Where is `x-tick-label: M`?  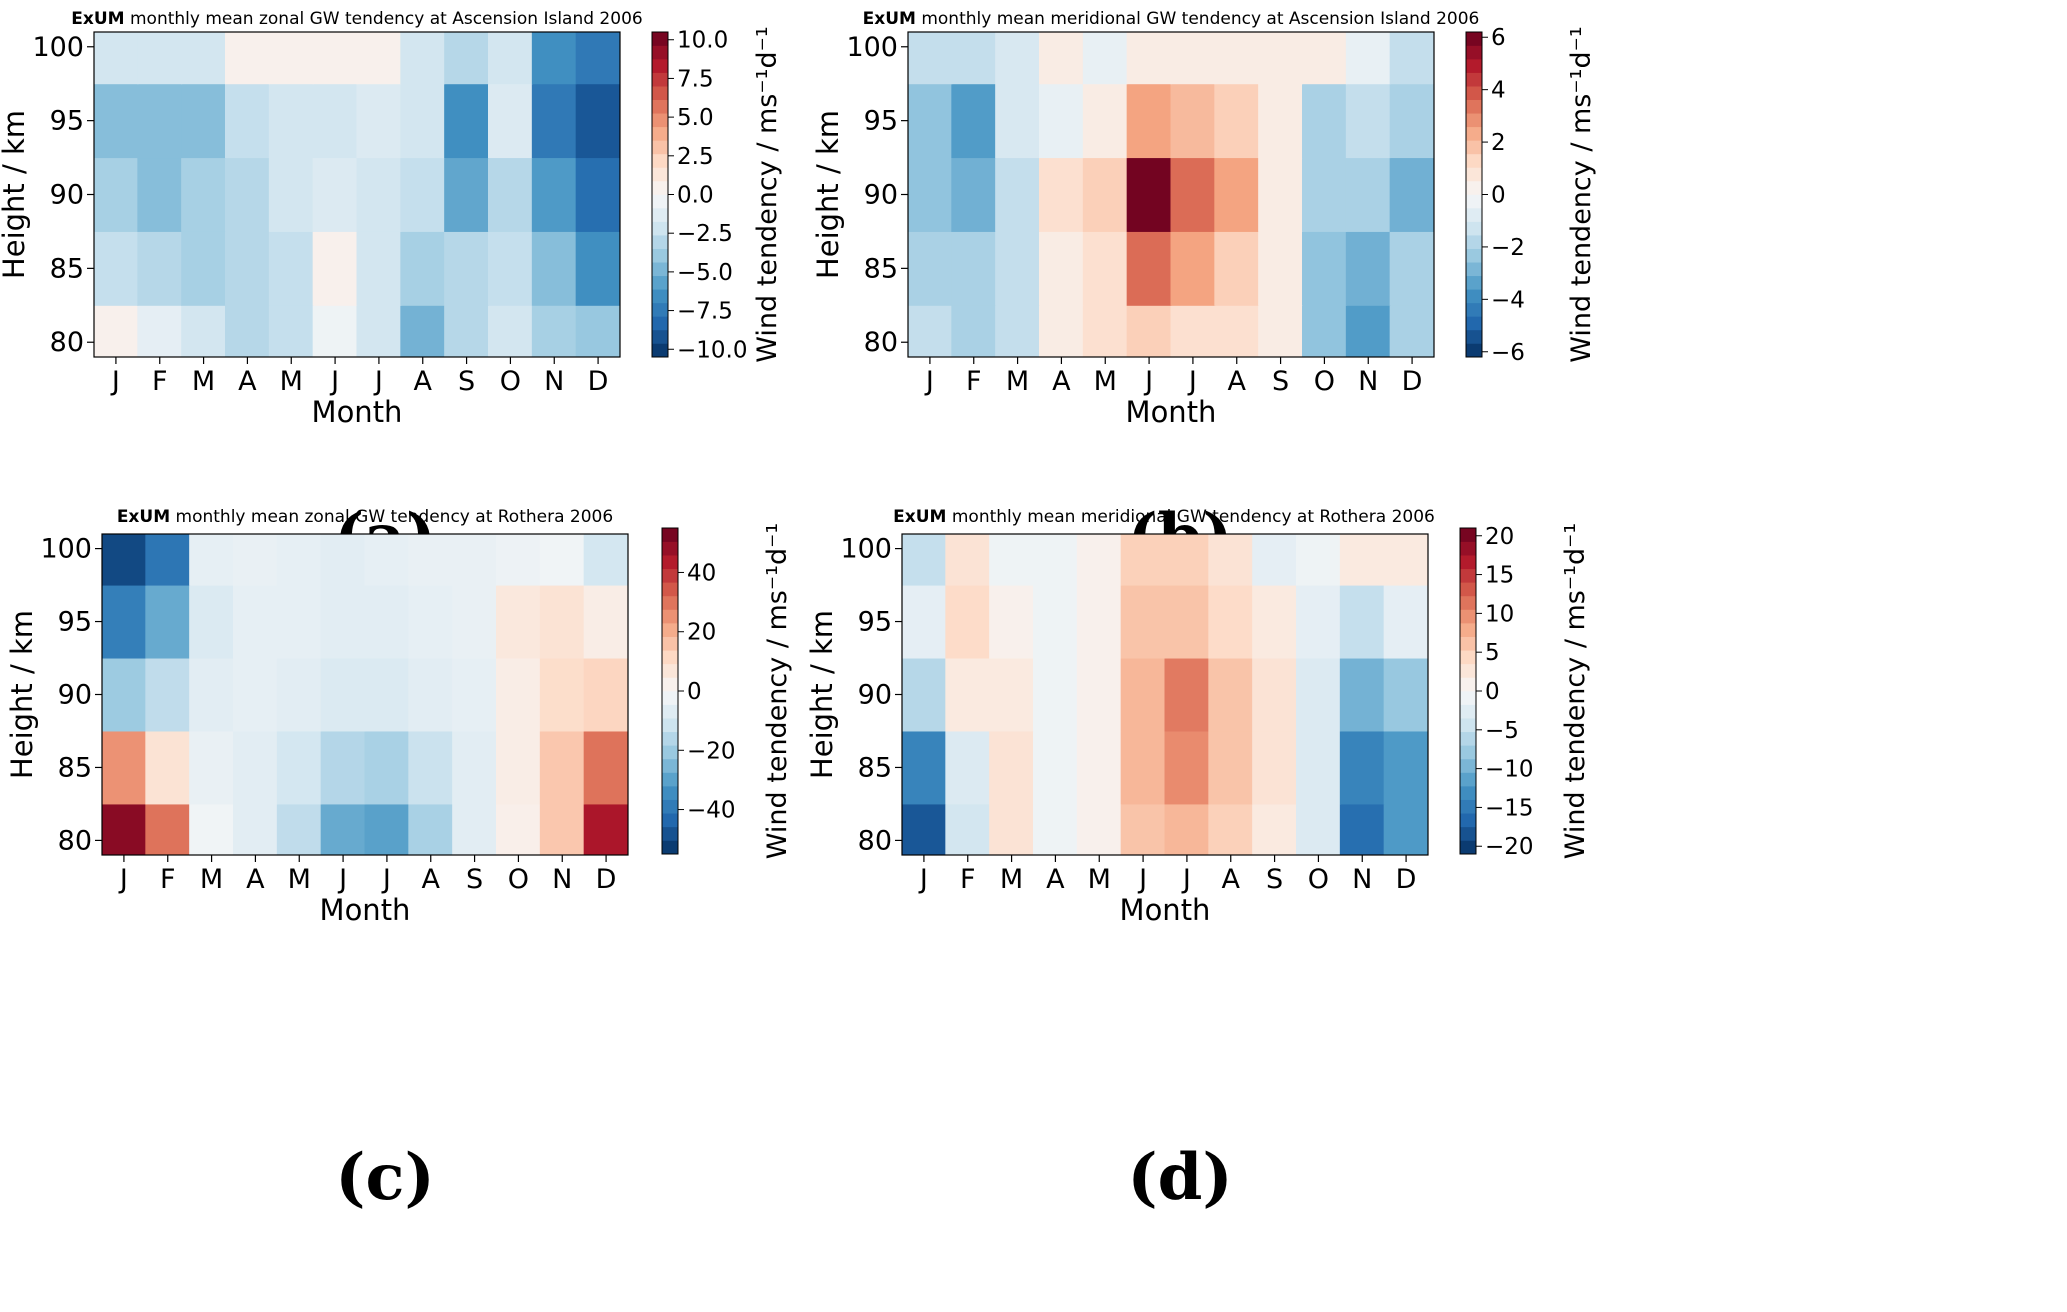
x-tick-label: M is located at coordinates (1017, 381).